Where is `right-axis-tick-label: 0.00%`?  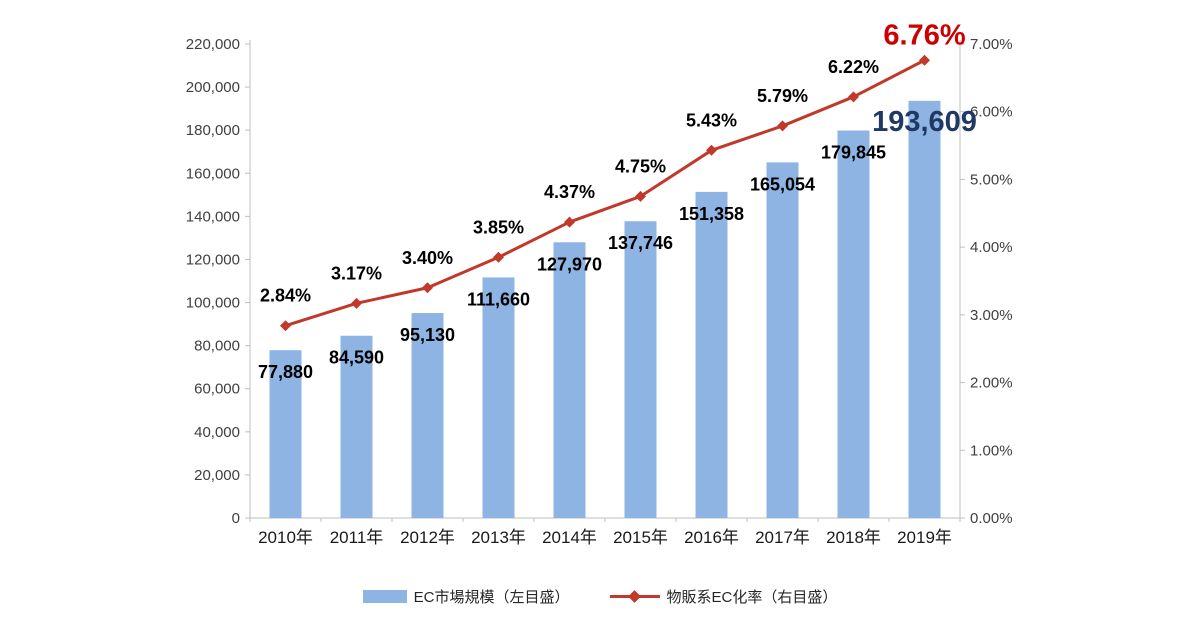 right-axis-tick-label: 0.00% is located at coordinates (991, 518).